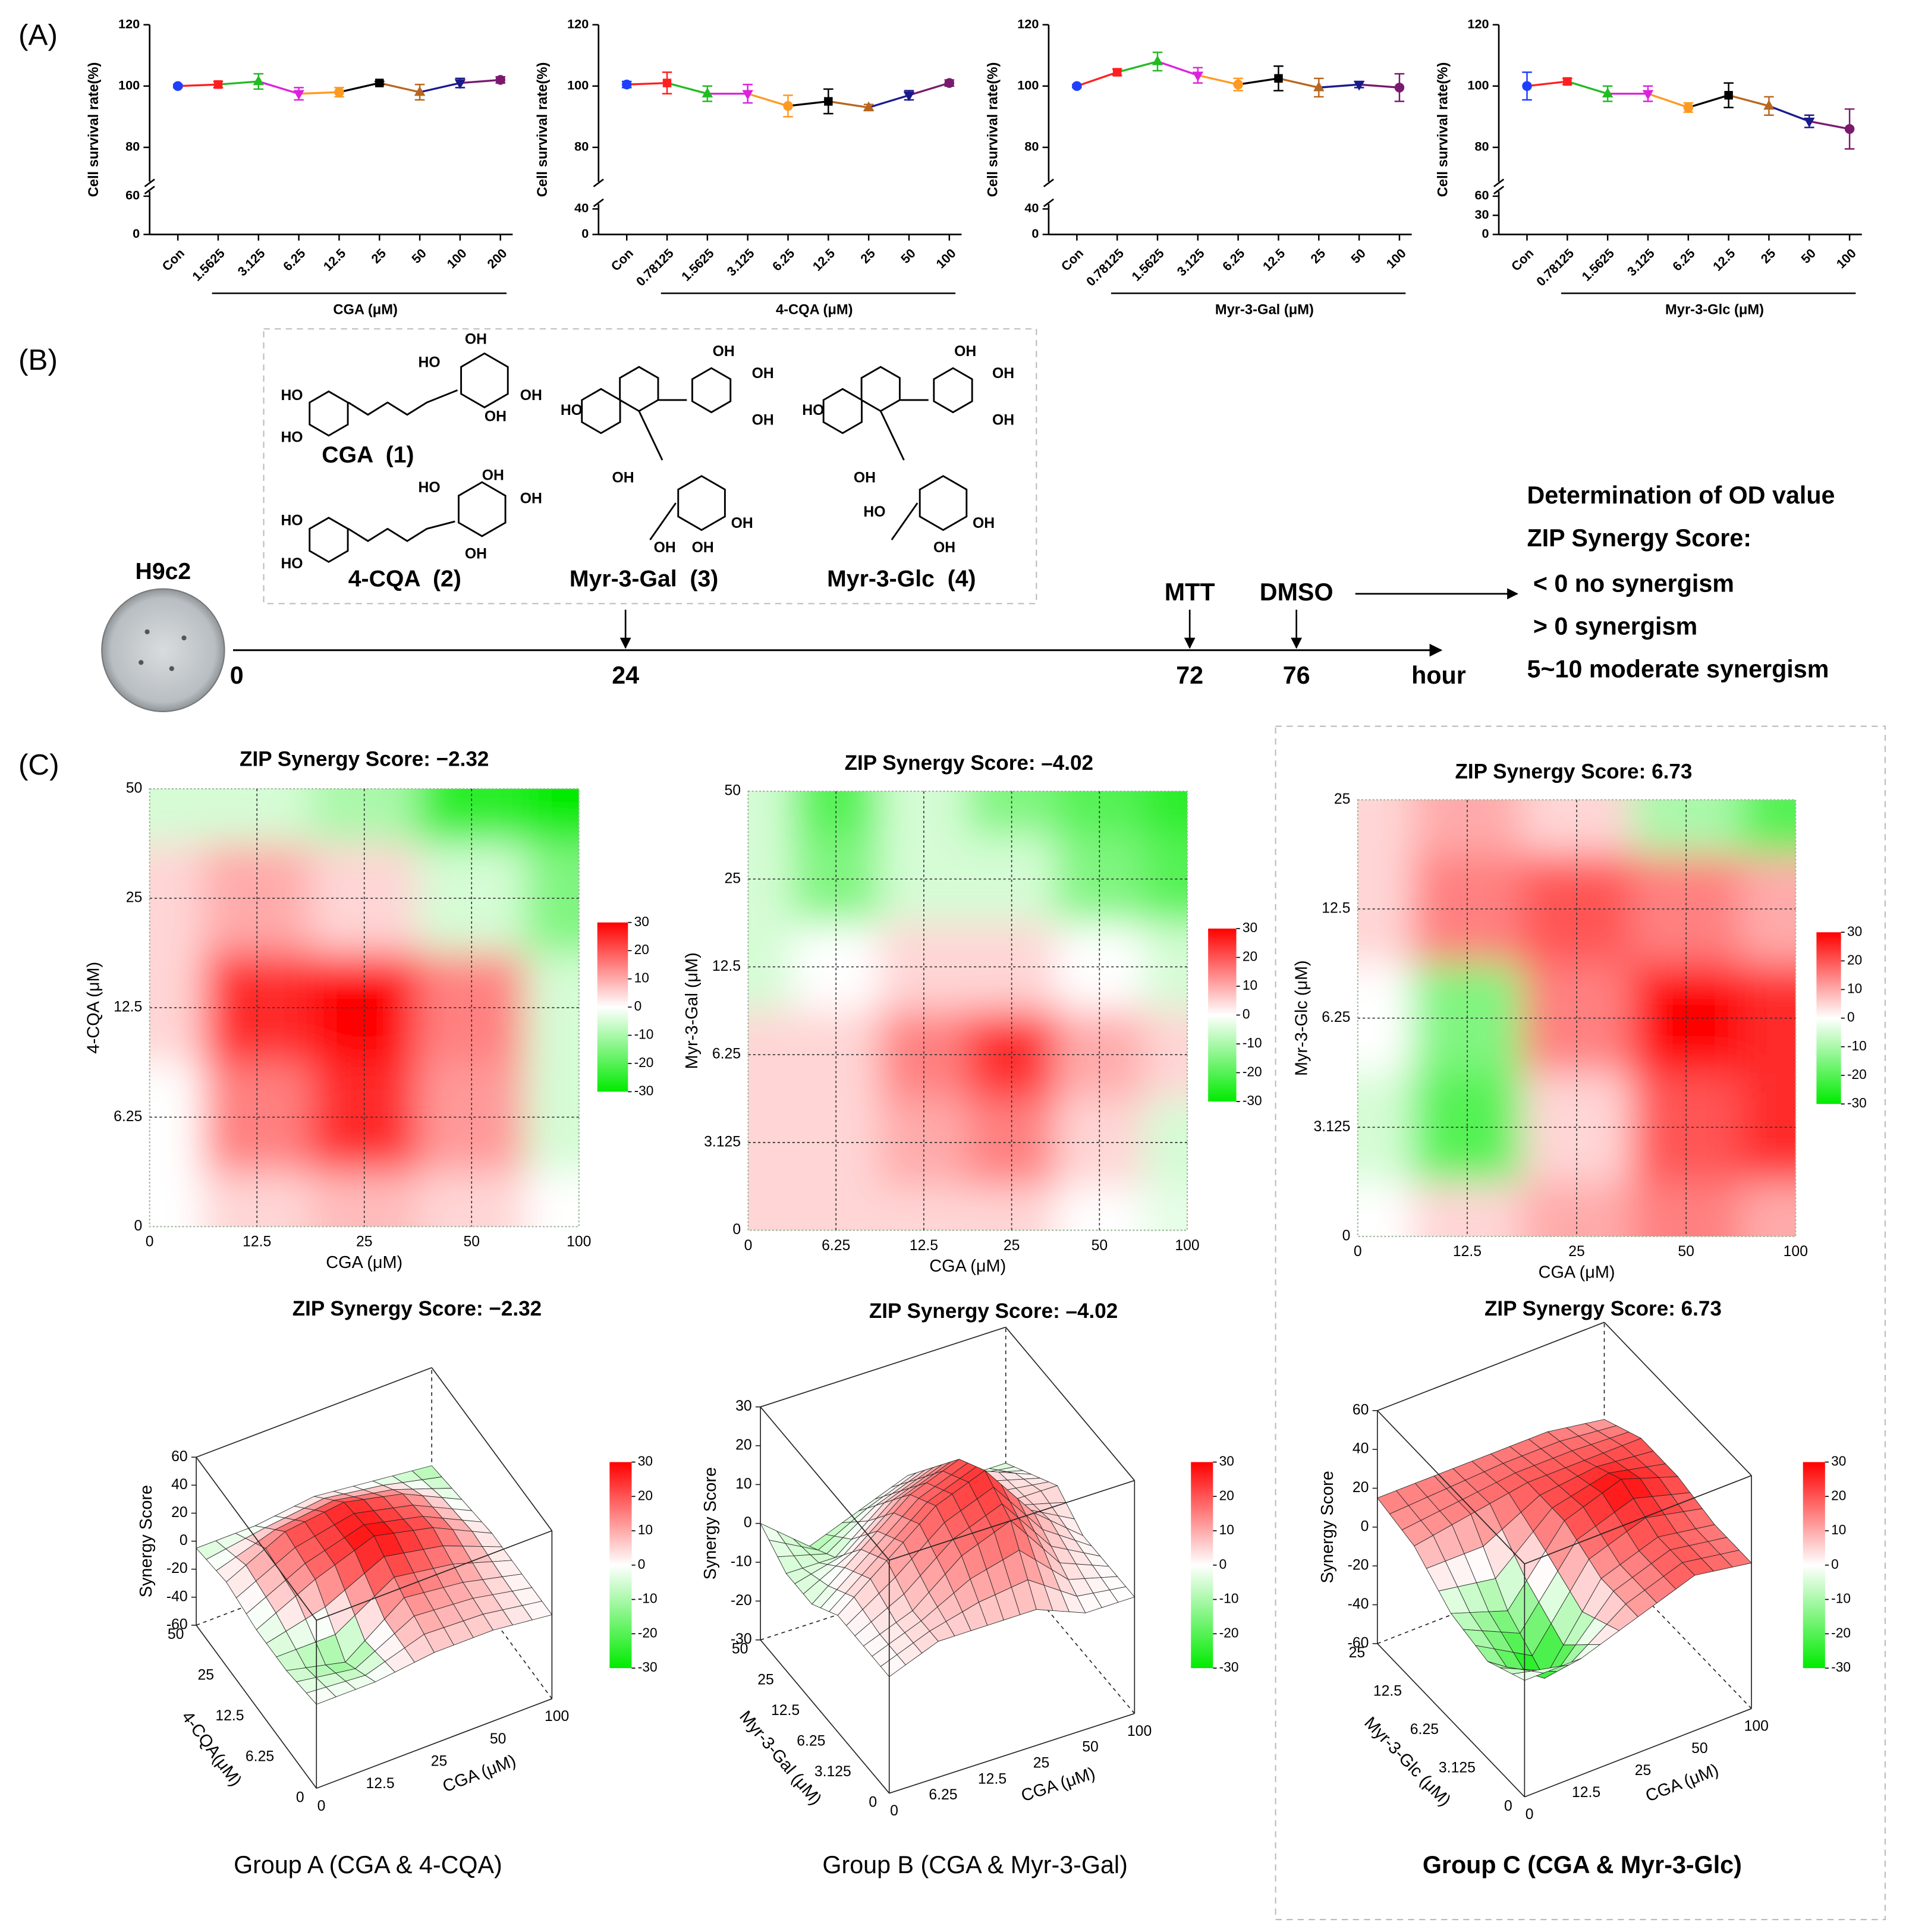 Image resolution: width=1906 pixels, height=1932 pixels. Describe the element at coordinates (1573, 771) in the screenshot. I see `chart-title: ZIP Synergy Score: 6.73` at that location.